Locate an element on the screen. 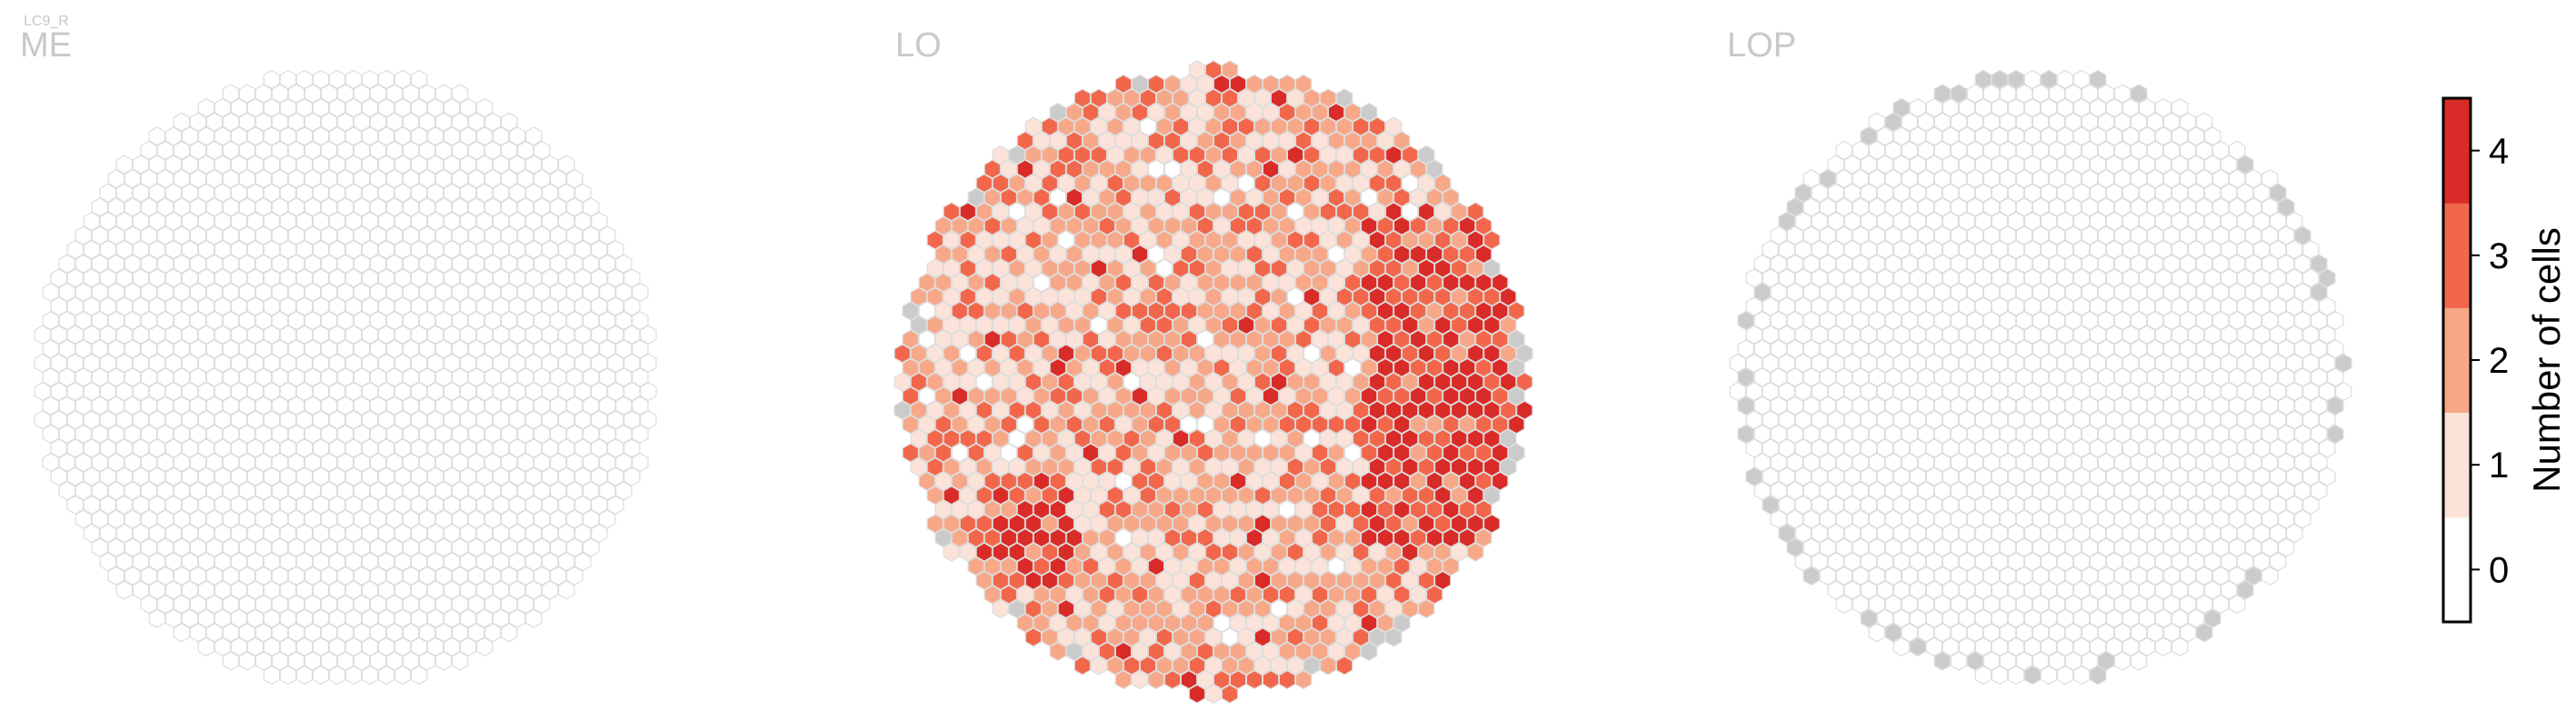  colorbar-tick-label: 1 is located at coordinates (2499, 466).